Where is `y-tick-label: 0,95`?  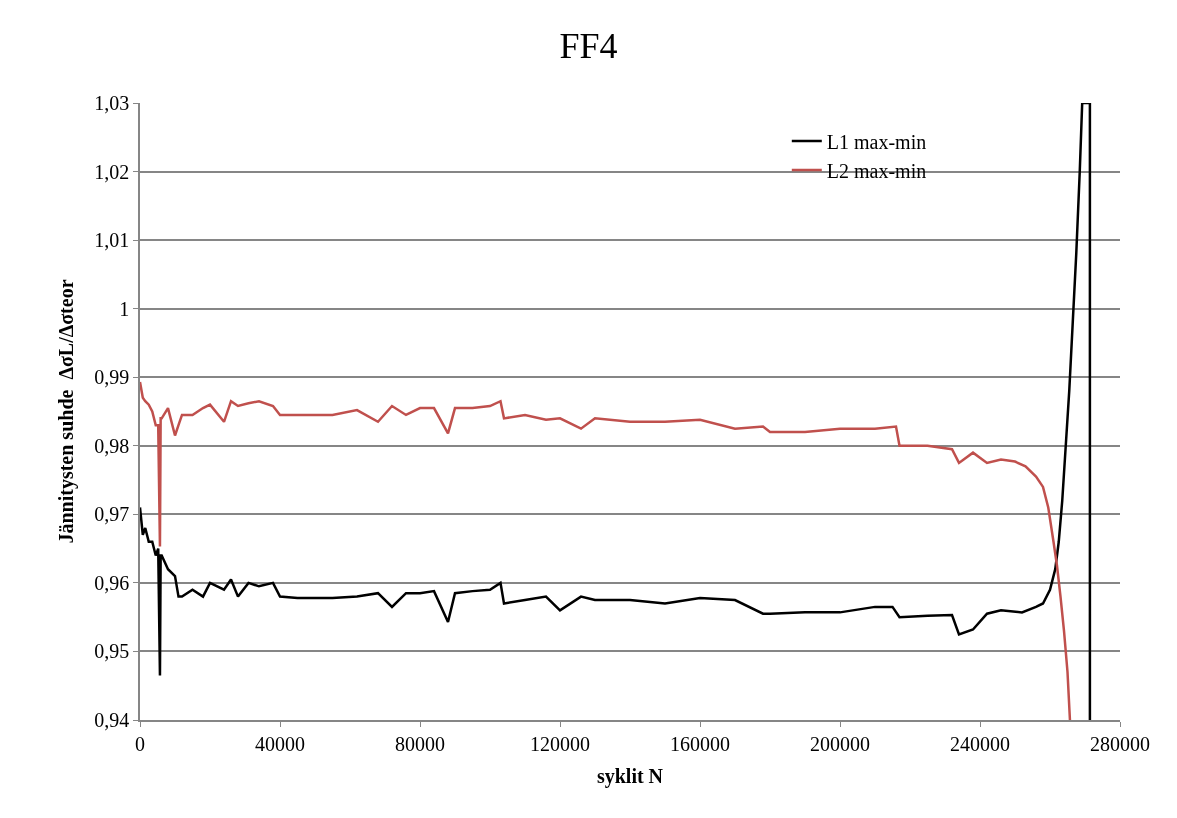
y-tick-label: 0,95 is located at coordinates (112, 651).